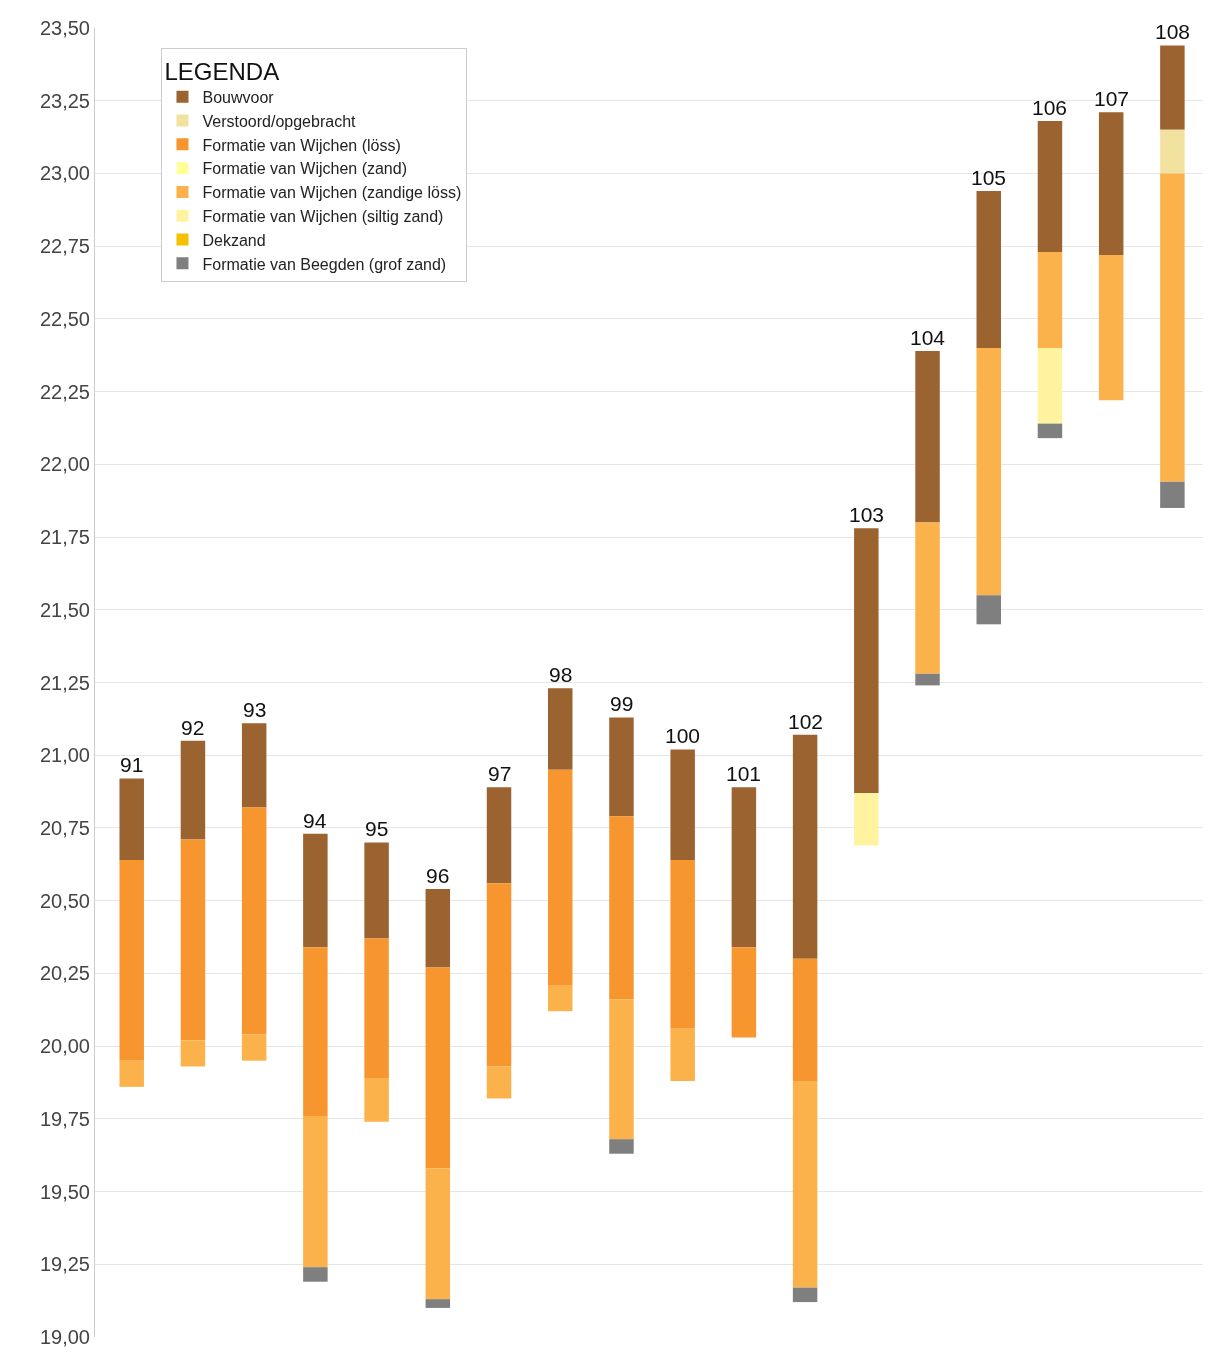 This screenshot has height=1358, width=1213. I want to click on y-tick-label: 23,00, so click(64, 173).